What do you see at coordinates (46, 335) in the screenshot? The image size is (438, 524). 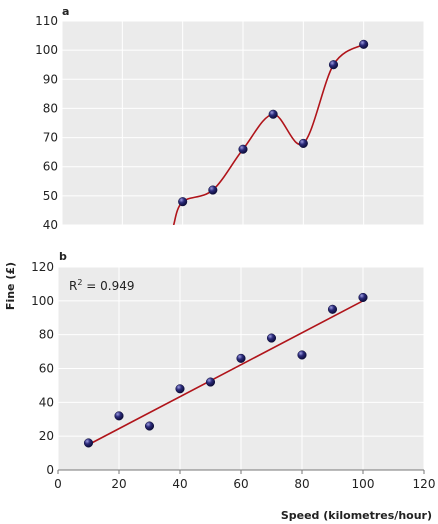 I see `panel-b-y-tick-label: 80` at bounding box center [46, 335].